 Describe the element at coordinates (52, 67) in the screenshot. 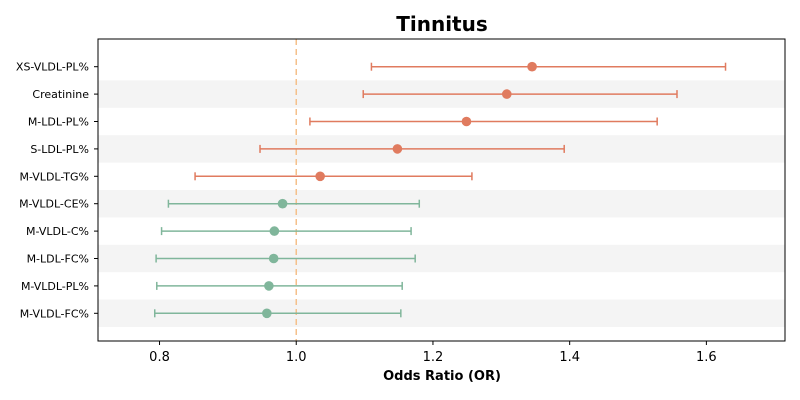

I see `y-tick-label: XS-VLDL-PL%` at that location.